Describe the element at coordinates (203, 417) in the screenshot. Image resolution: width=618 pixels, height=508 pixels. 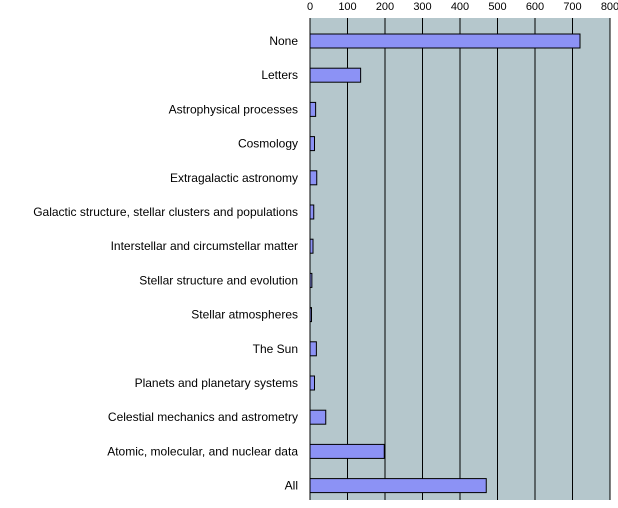
I see `category-label: Celestial mechanics and astrometry` at that location.